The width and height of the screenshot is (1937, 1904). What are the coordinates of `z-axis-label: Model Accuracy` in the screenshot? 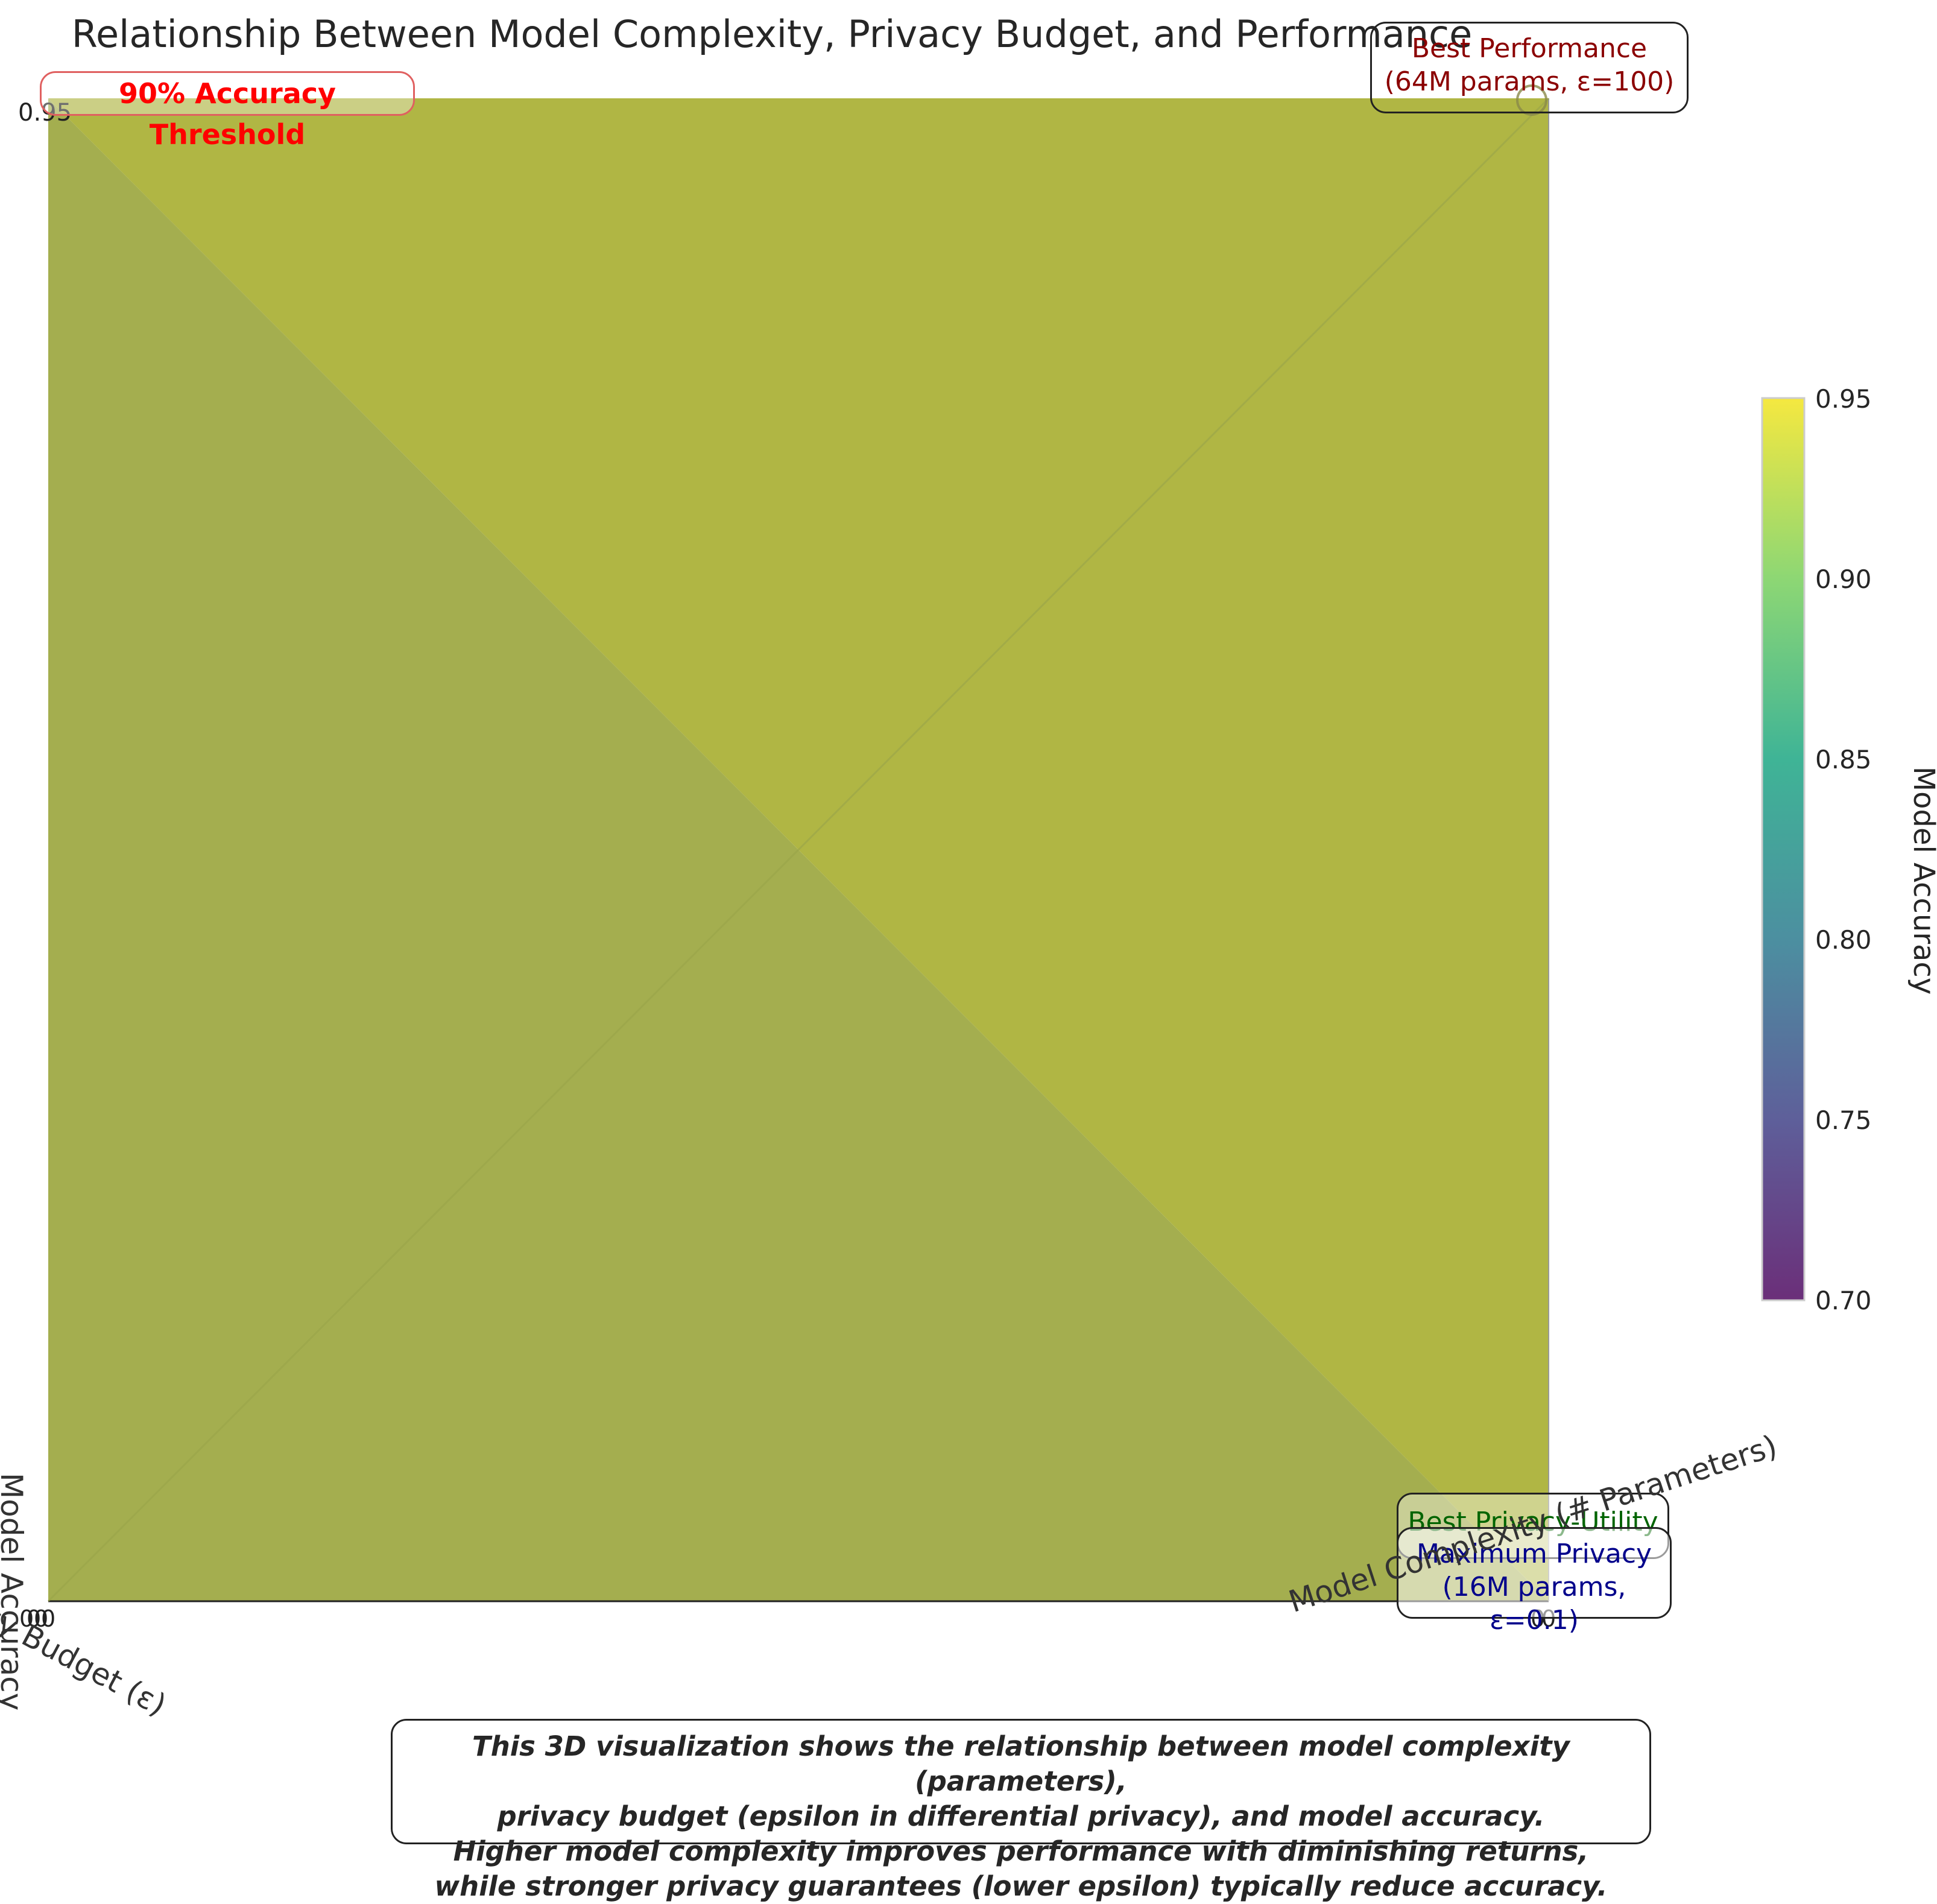 It's located at (14, 1592).